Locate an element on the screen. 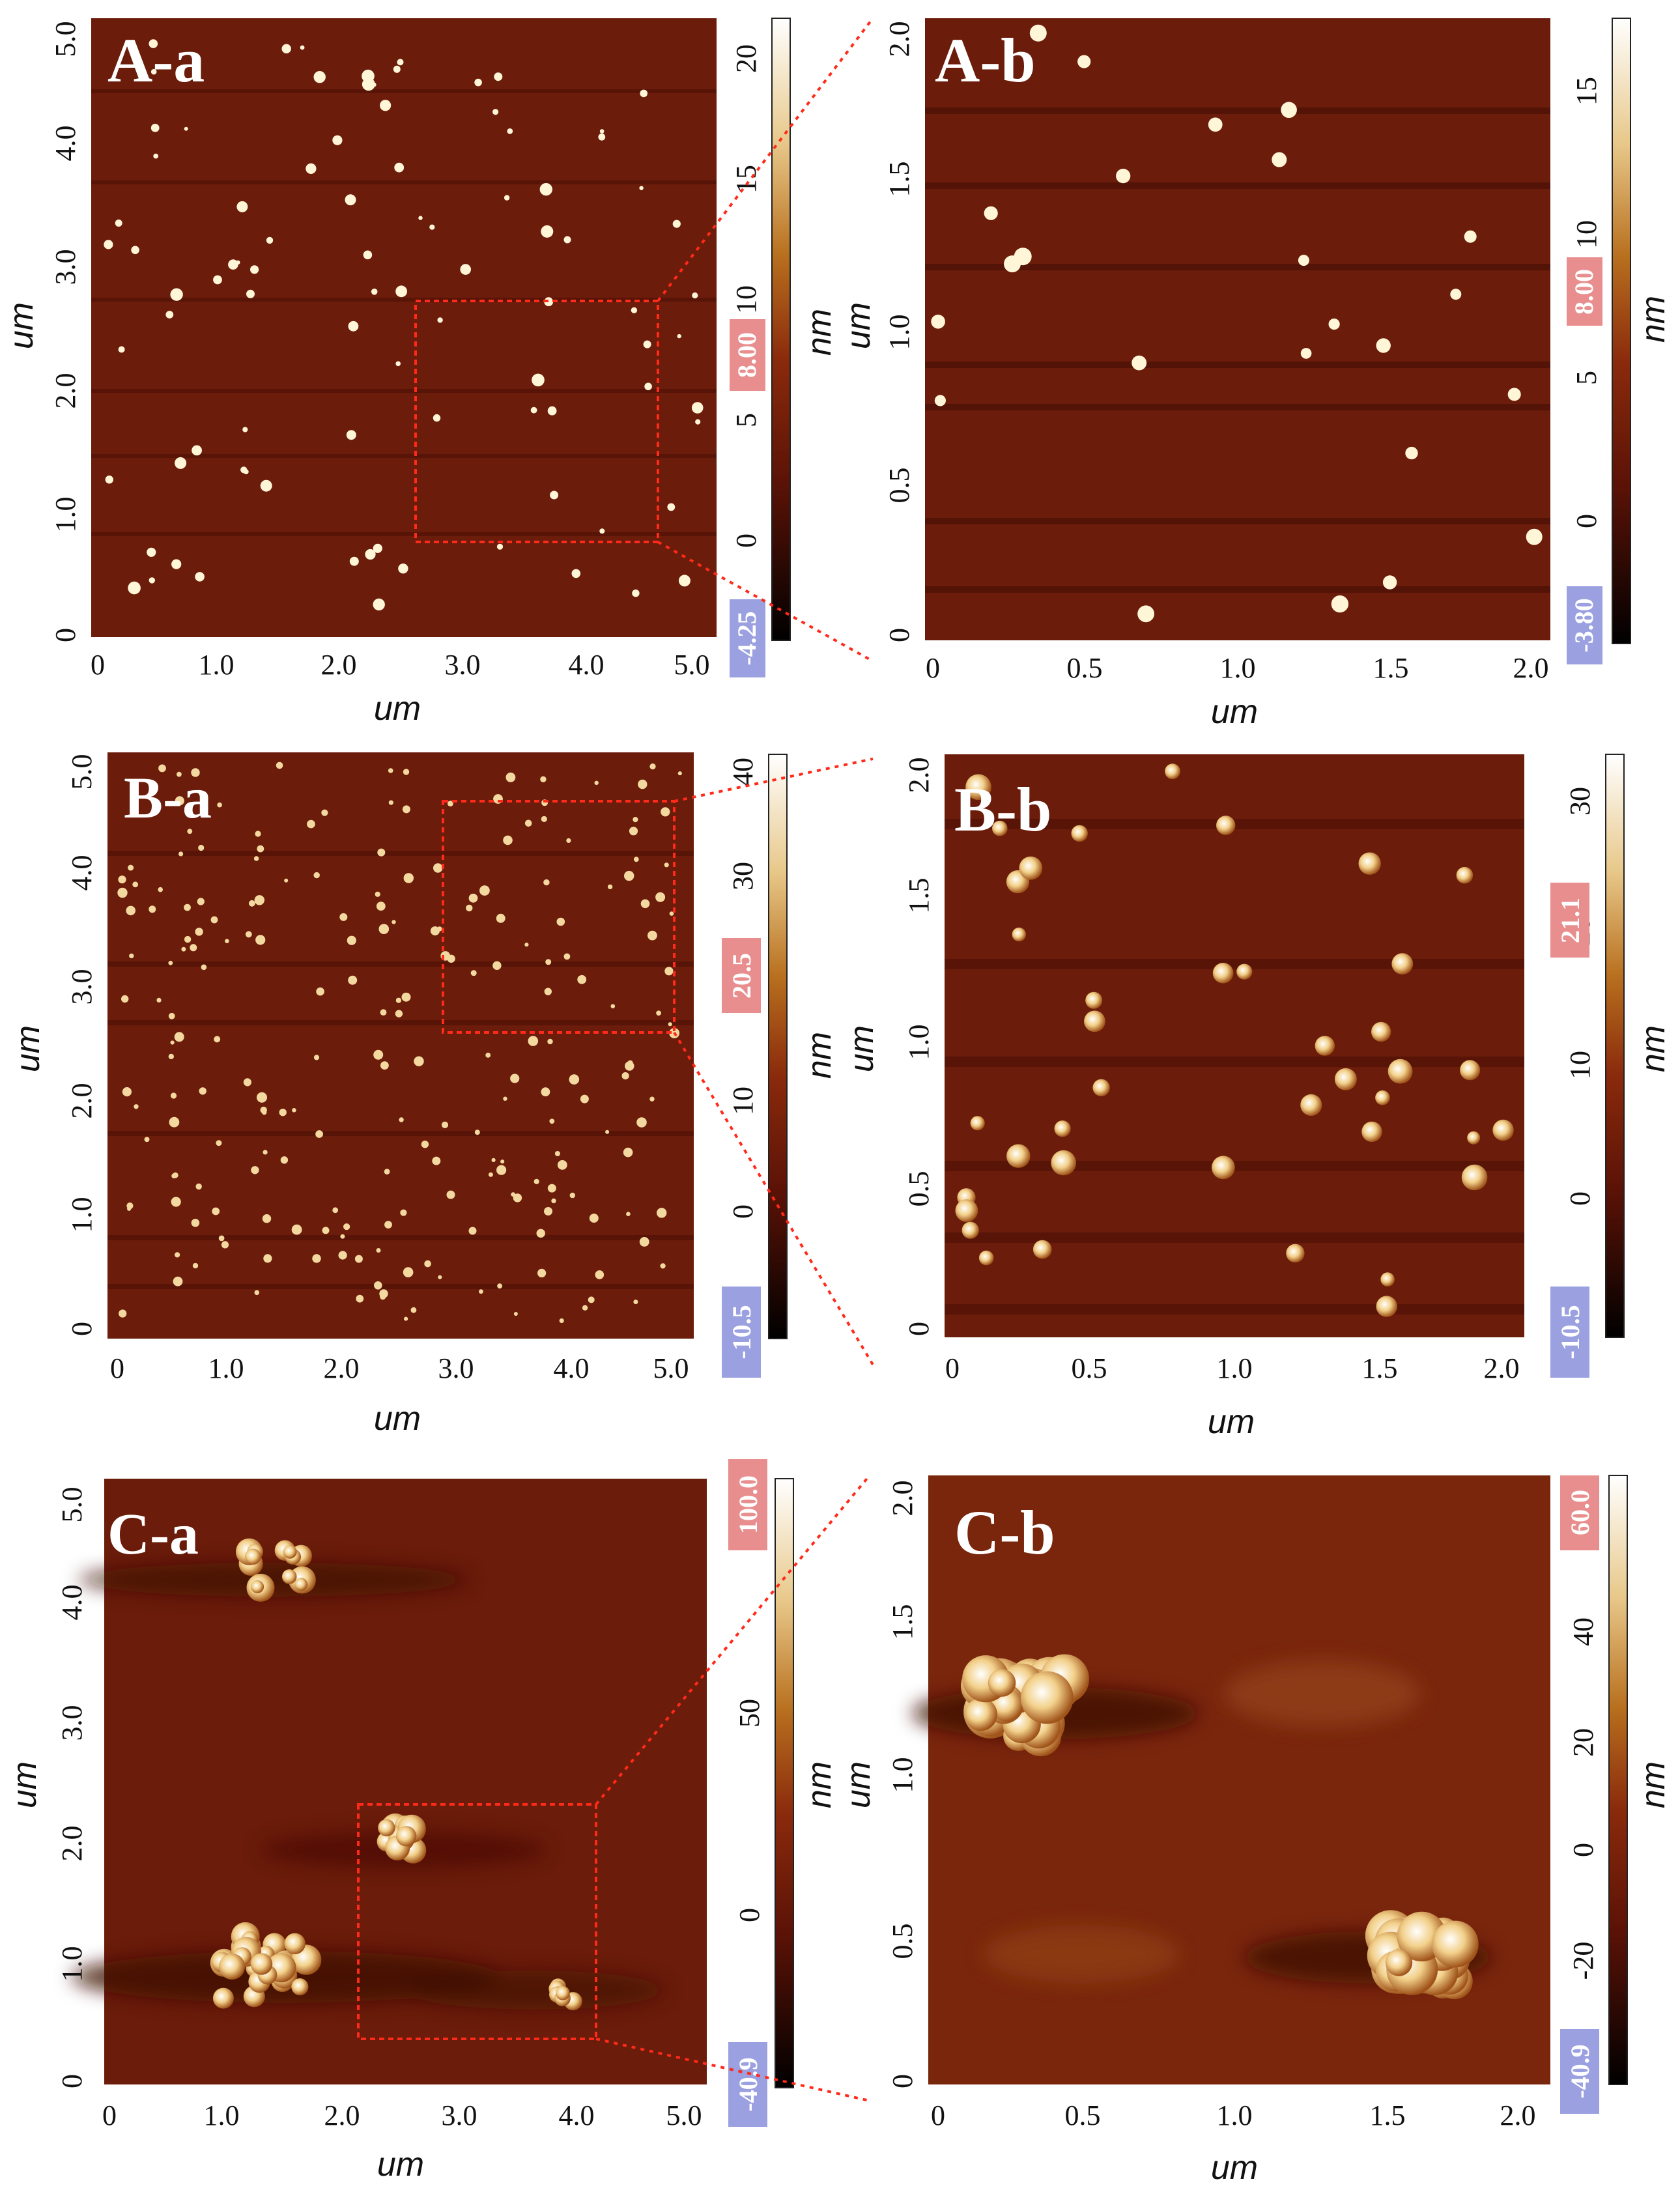 This screenshot has width=1680, height=2190. panel-label-A-b: A-b is located at coordinates (985, 60).